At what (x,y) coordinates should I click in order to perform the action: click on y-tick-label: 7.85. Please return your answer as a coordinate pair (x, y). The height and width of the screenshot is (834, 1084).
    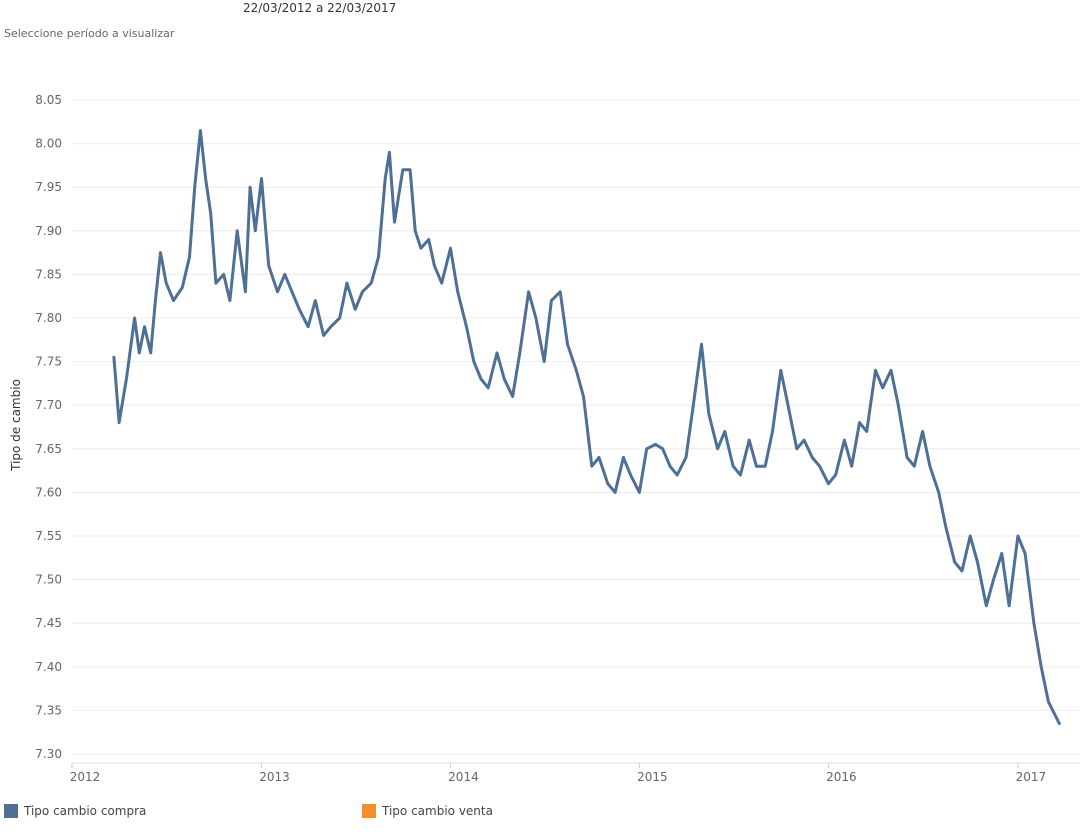
    Looking at the image, I should click on (48, 274).